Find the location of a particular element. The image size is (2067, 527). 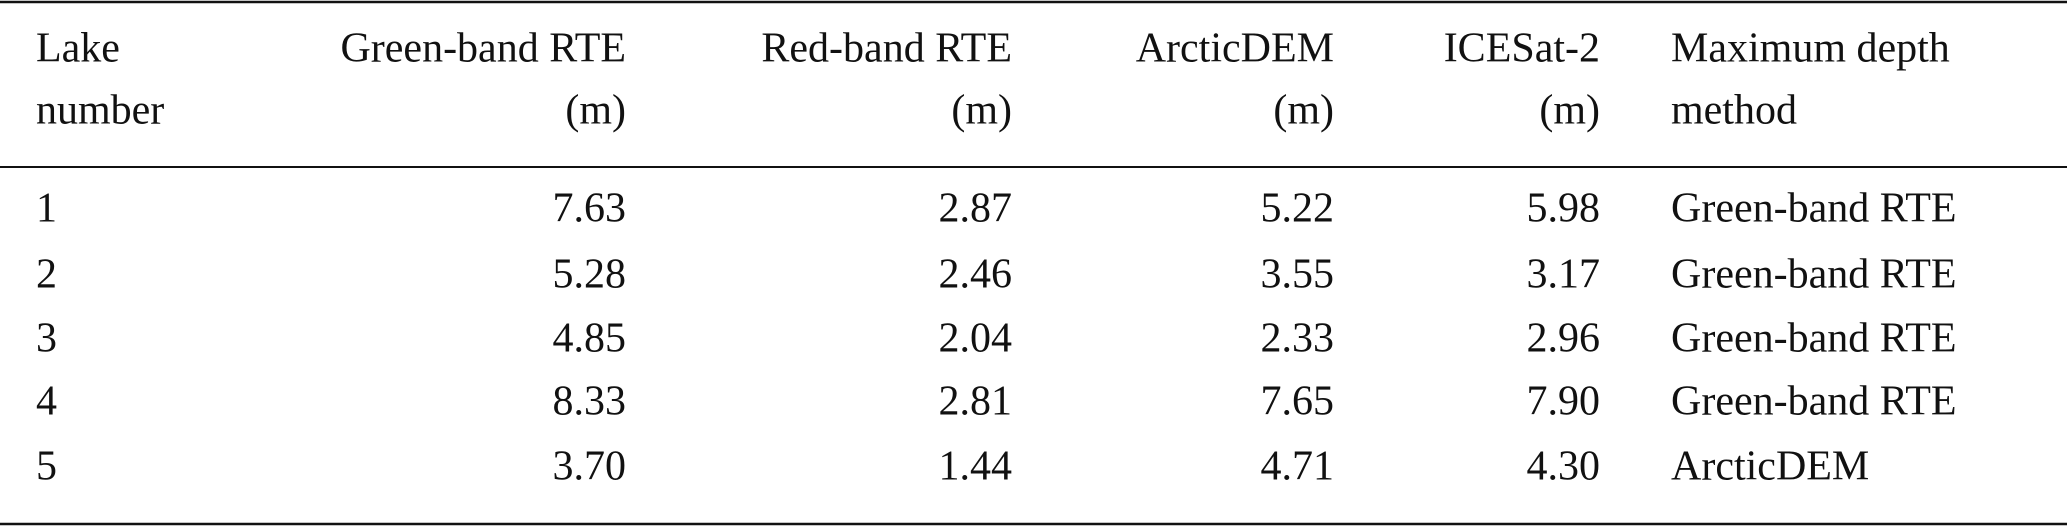

table-cell: 4.30 is located at coordinates (1564, 467).